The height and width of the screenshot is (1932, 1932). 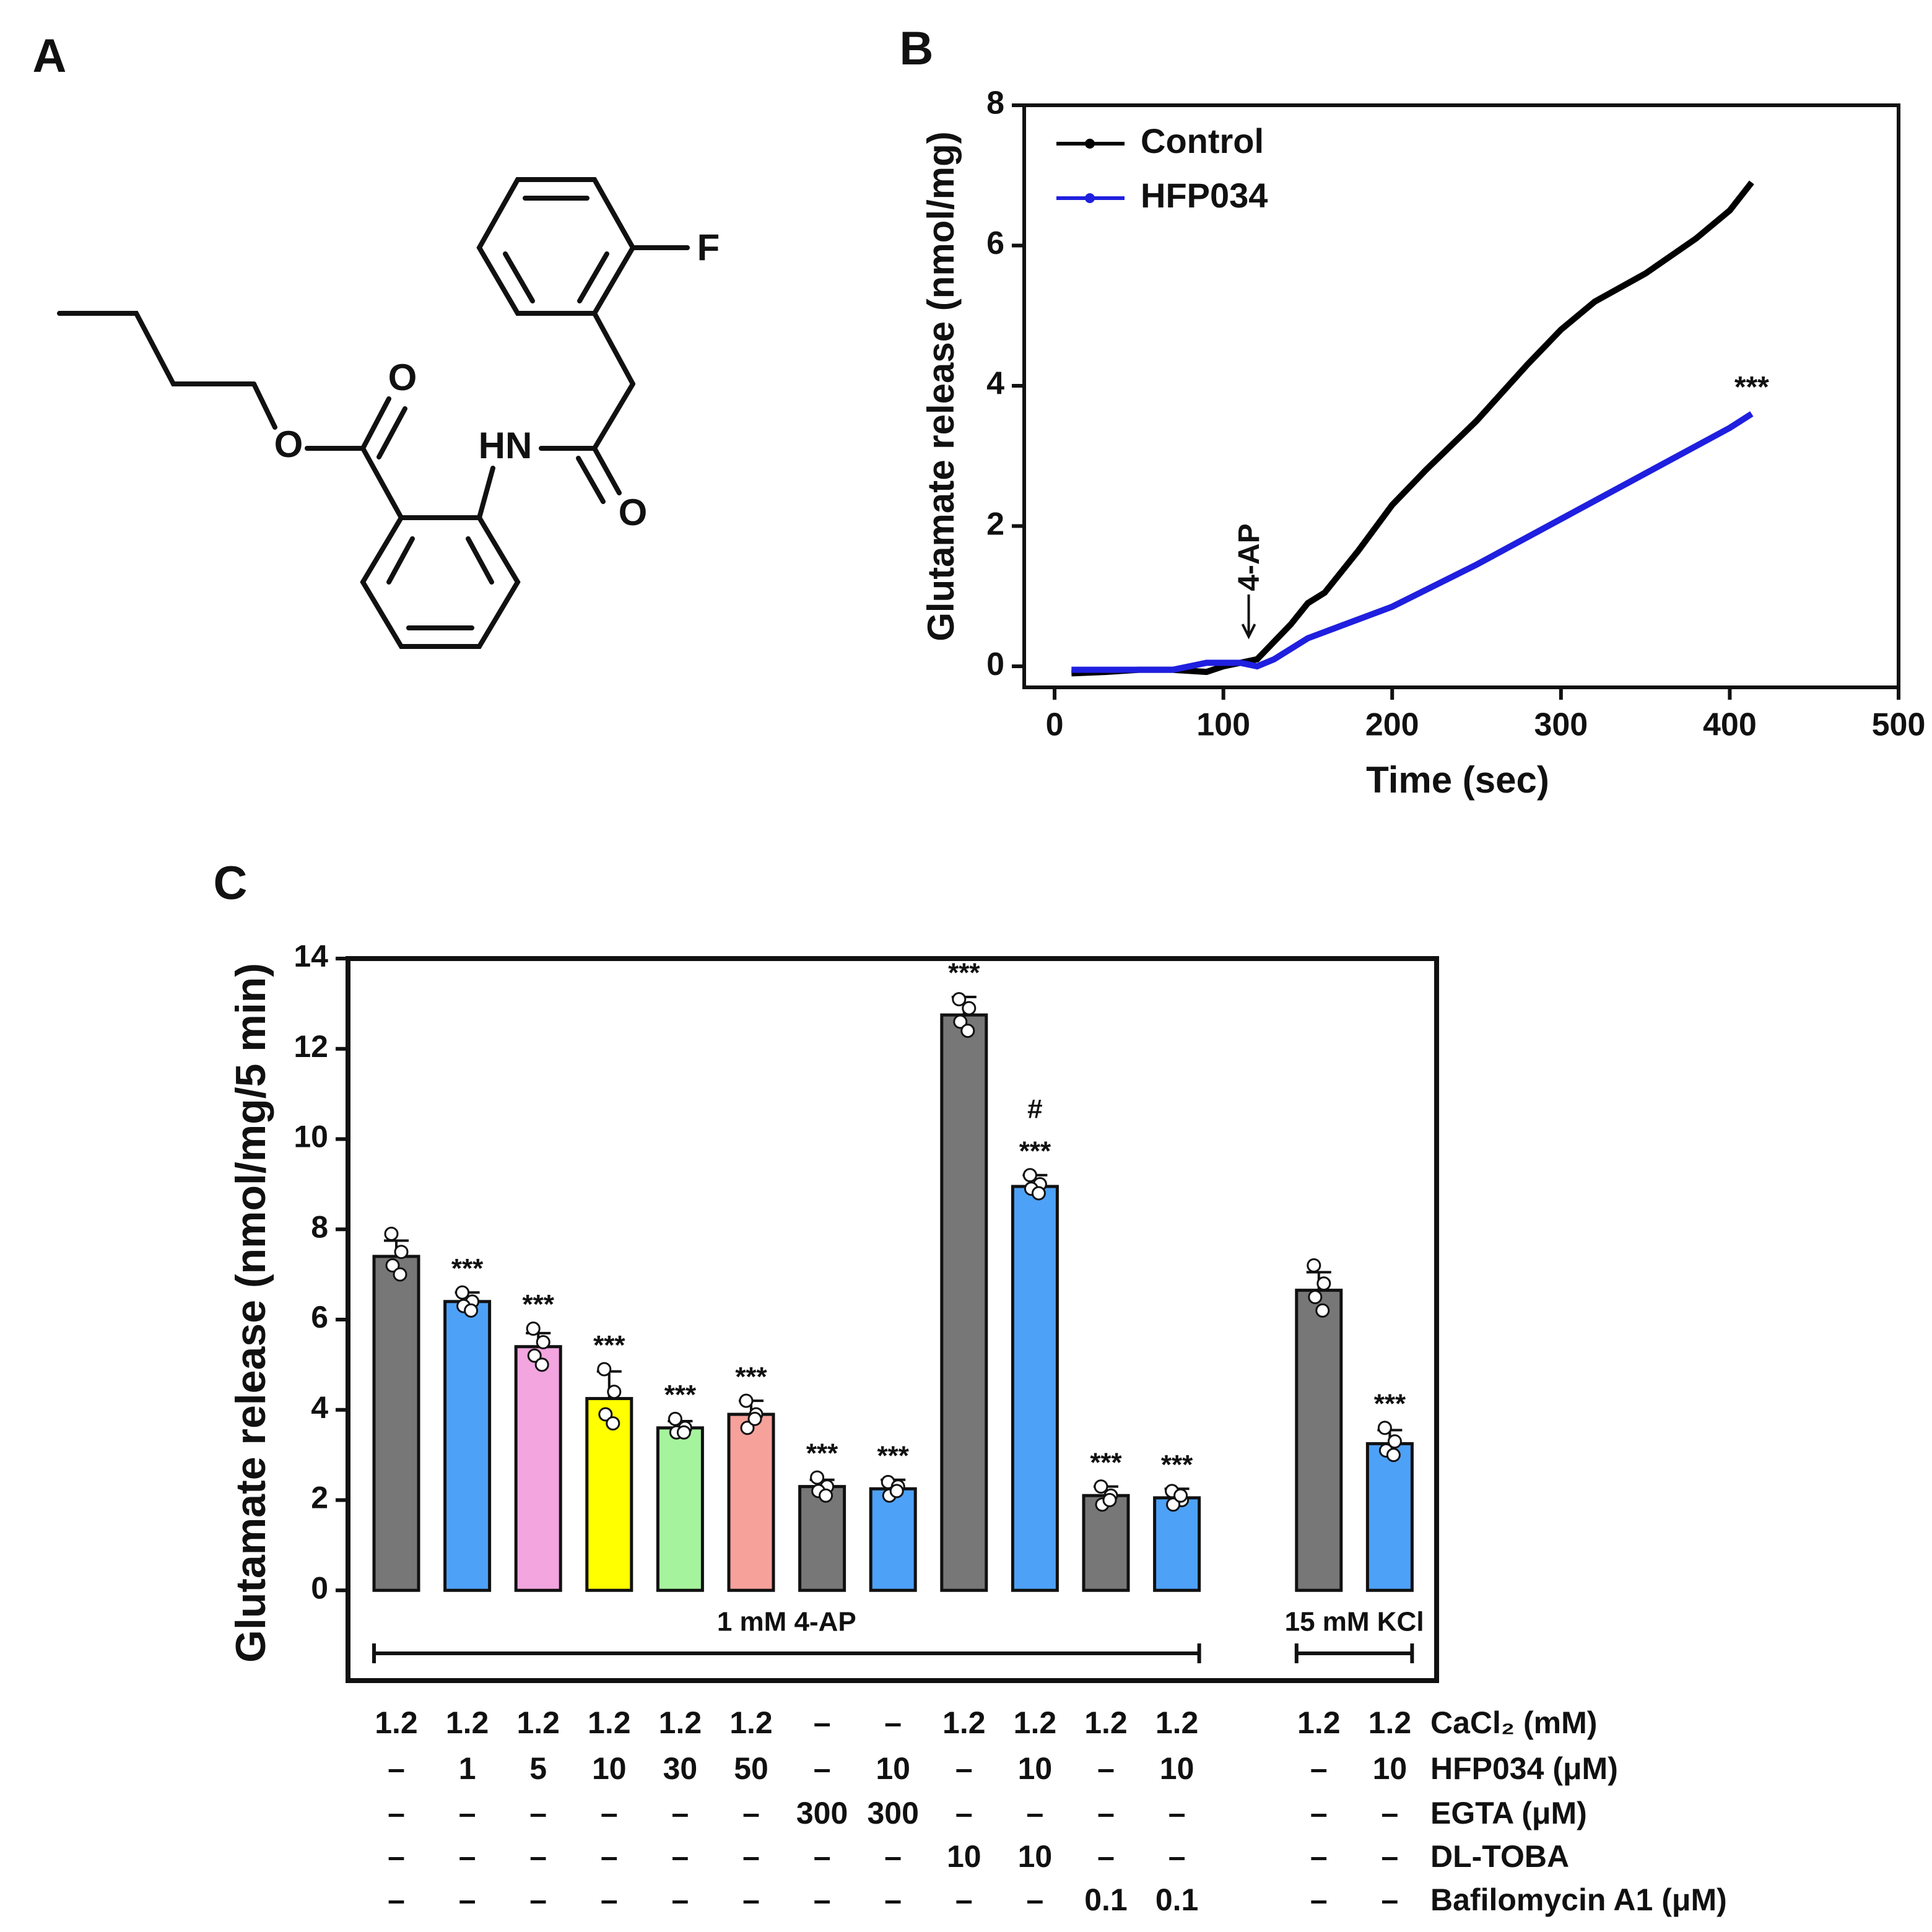 What do you see at coordinates (388, 413) in the screenshot?
I see `chemical-structure: F O HN O O` at bounding box center [388, 413].